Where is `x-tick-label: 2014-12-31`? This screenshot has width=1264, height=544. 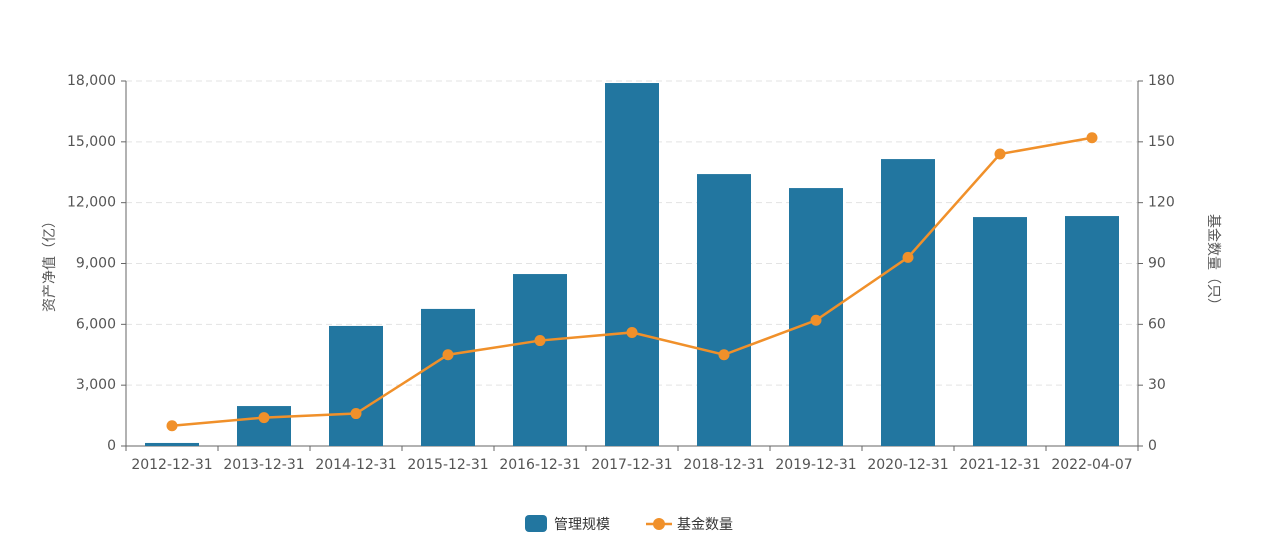
x-tick-label: 2014-12-31 is located at coordinates (355, 465).